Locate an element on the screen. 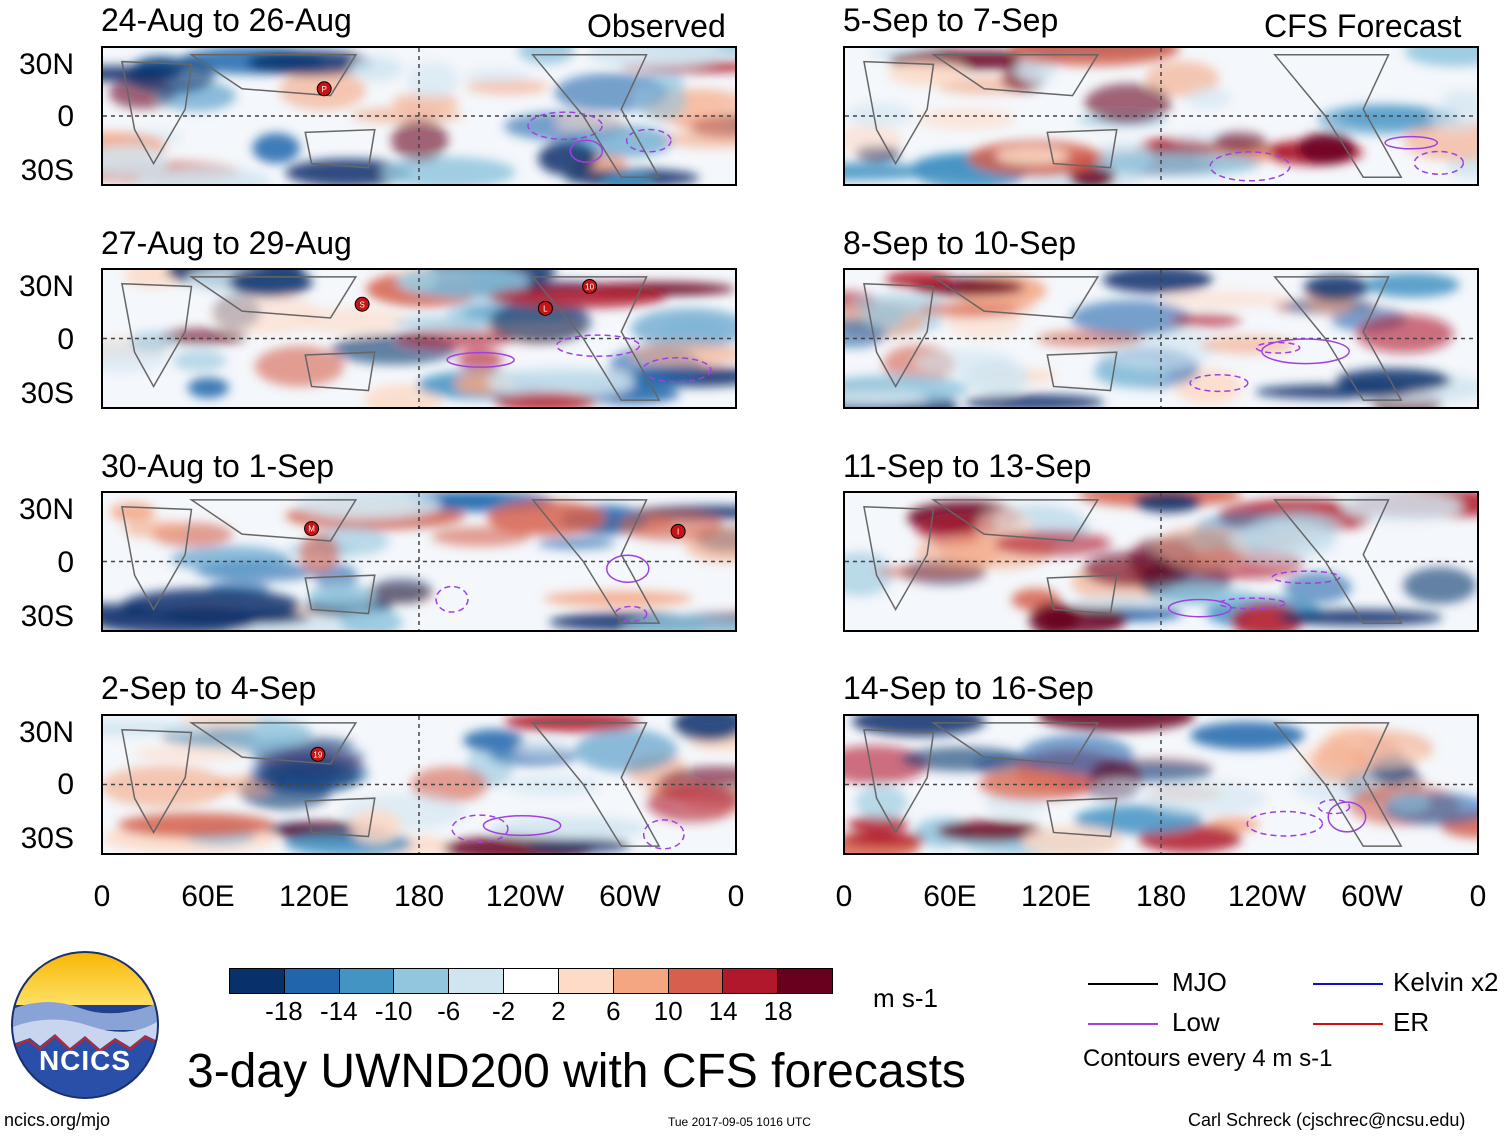 The height and width of the screenshot is (1137, 1510). panel-title-left-2: 27-Aug to 29-Aug is located at coordinates (226, 243).